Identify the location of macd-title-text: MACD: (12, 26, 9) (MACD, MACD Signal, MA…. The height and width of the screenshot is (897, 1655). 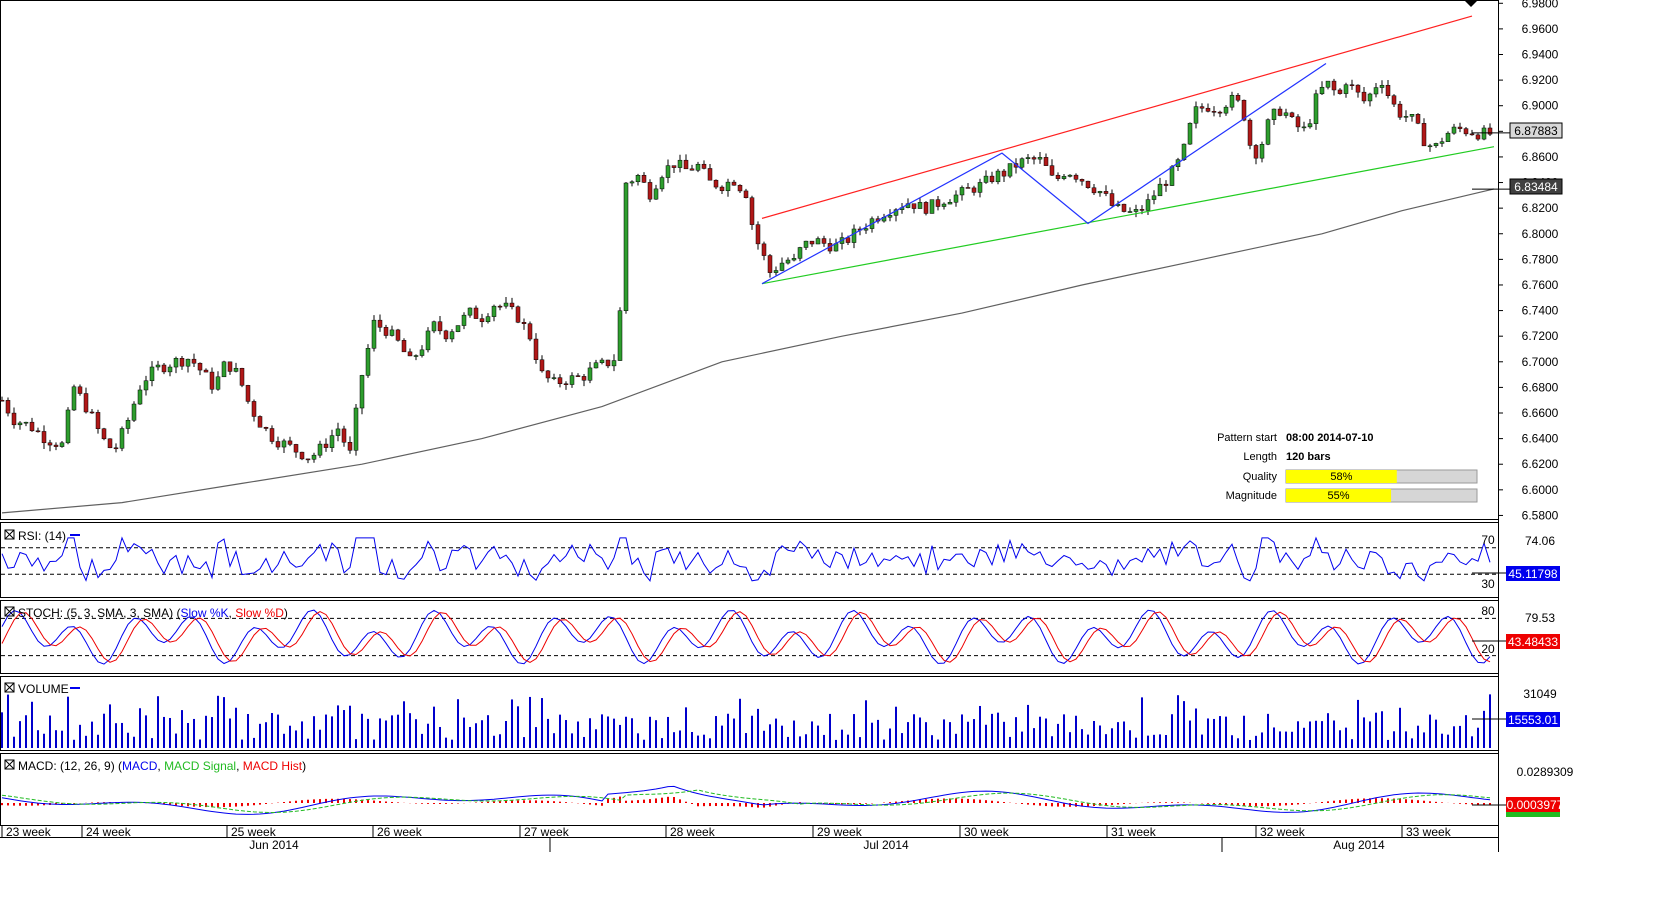
(162, 766).